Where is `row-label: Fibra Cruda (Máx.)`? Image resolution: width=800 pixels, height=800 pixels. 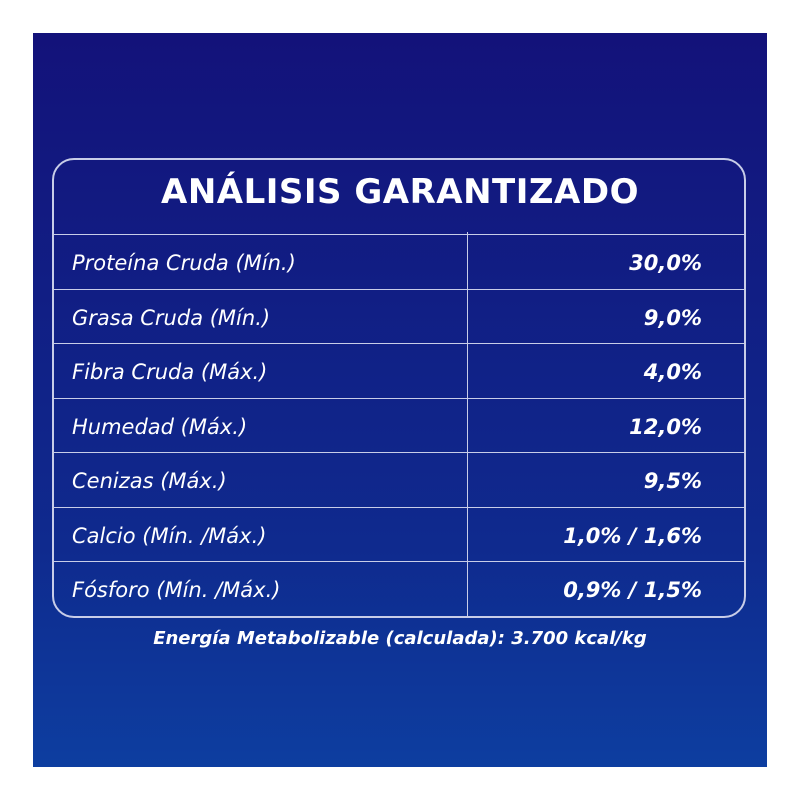
row-label: Fibra Cruda (Máx.) is located at coordinates (170, 372).